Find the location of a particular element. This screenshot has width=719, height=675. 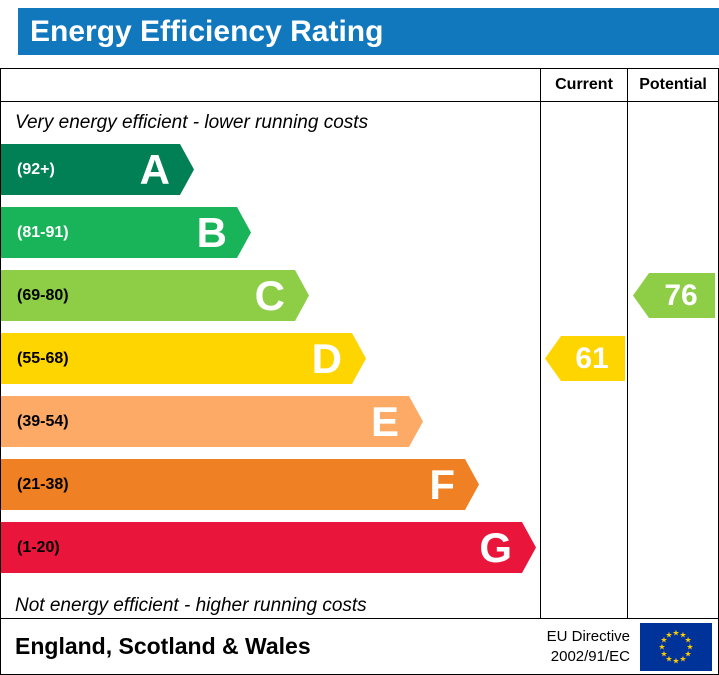

band-range-label: (55-68) is located at coordinates (43, 358).